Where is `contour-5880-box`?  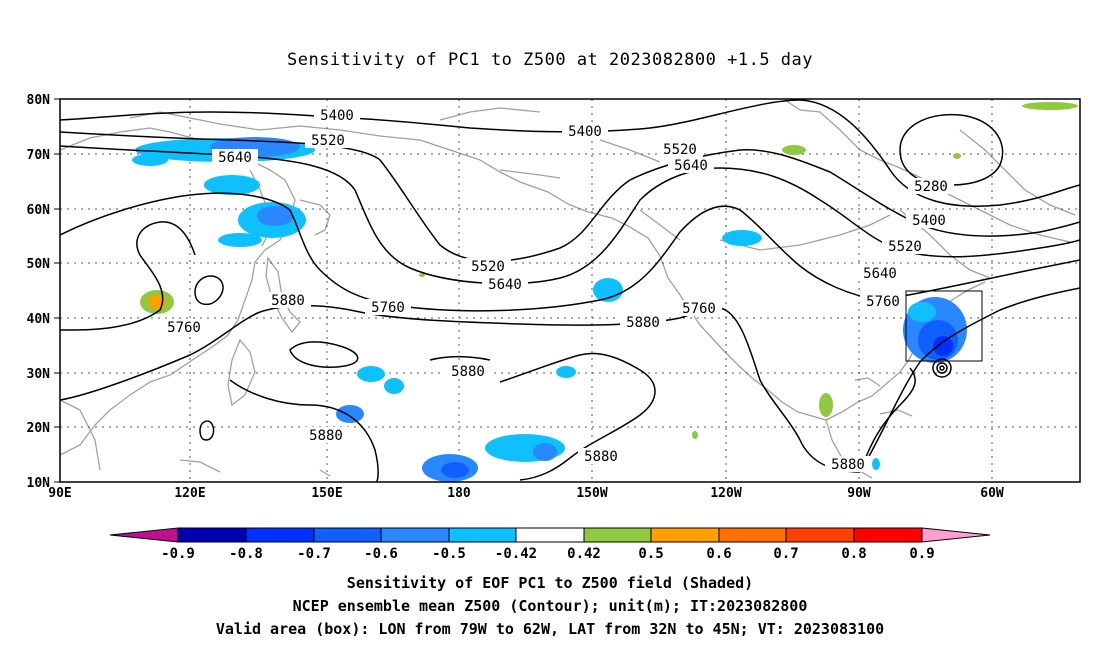
contour-5880-box is located at coordinates (969, 380).